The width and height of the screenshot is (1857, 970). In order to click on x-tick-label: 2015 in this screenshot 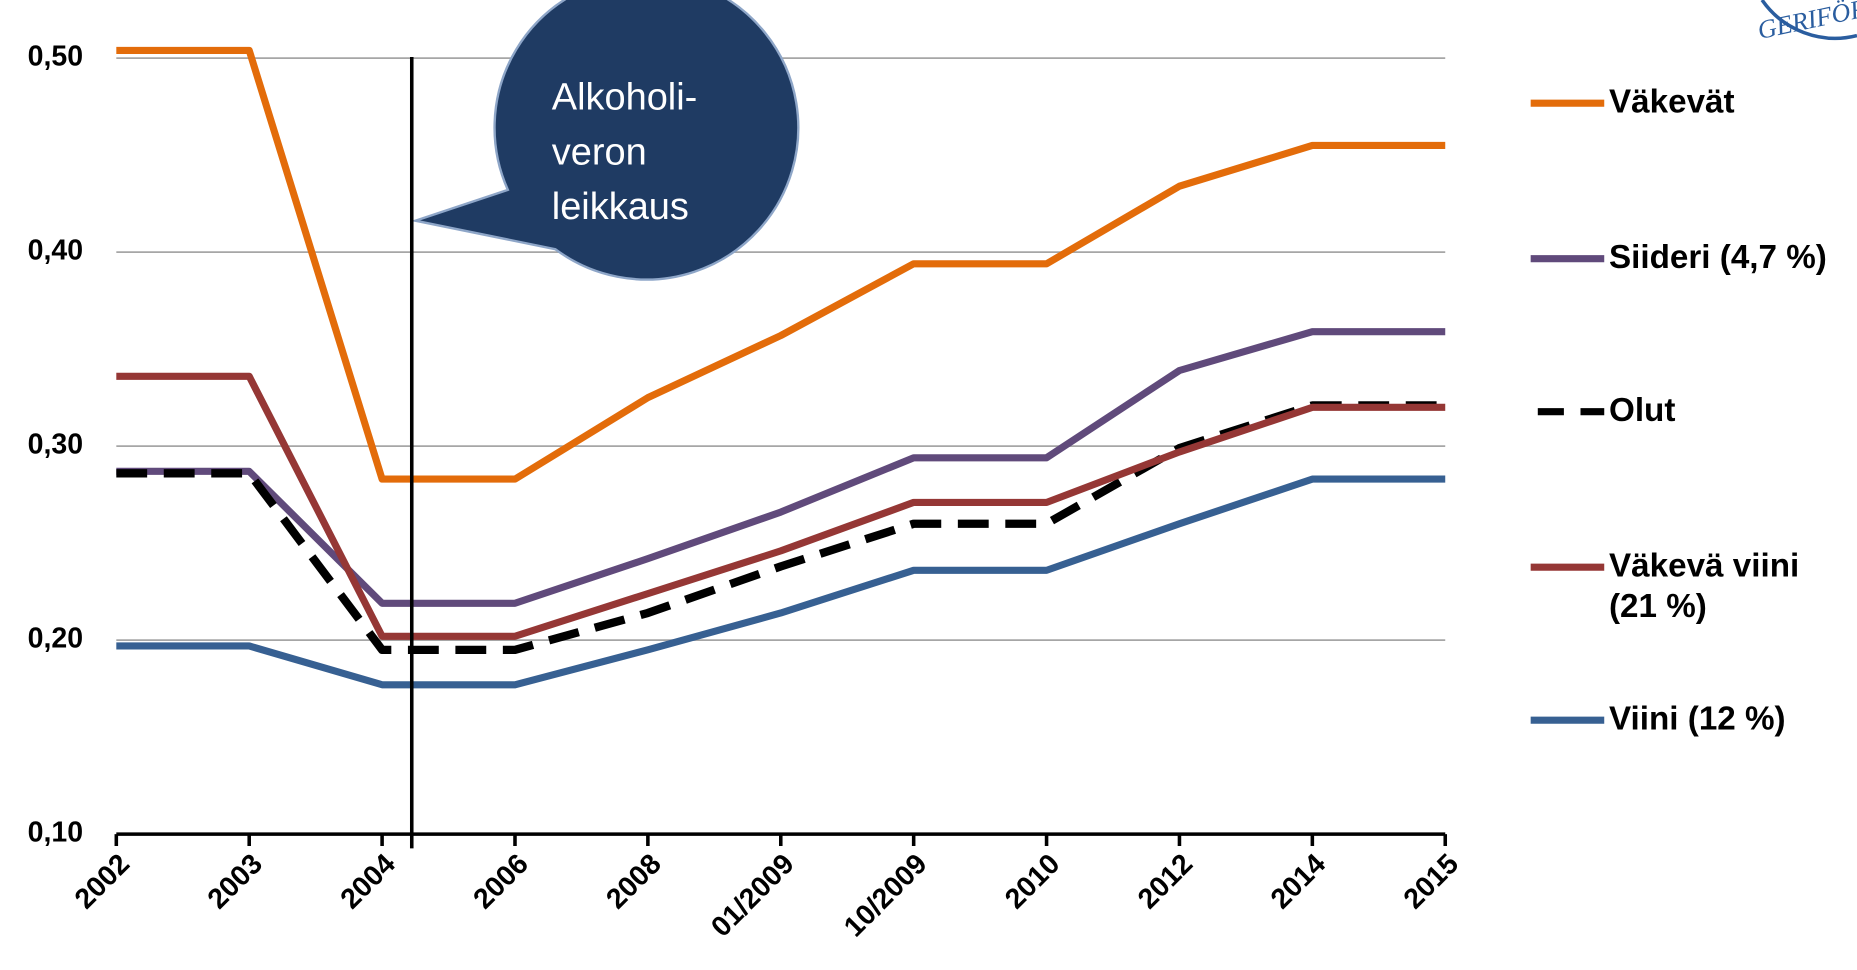, I will do `click(1432, 882)`.